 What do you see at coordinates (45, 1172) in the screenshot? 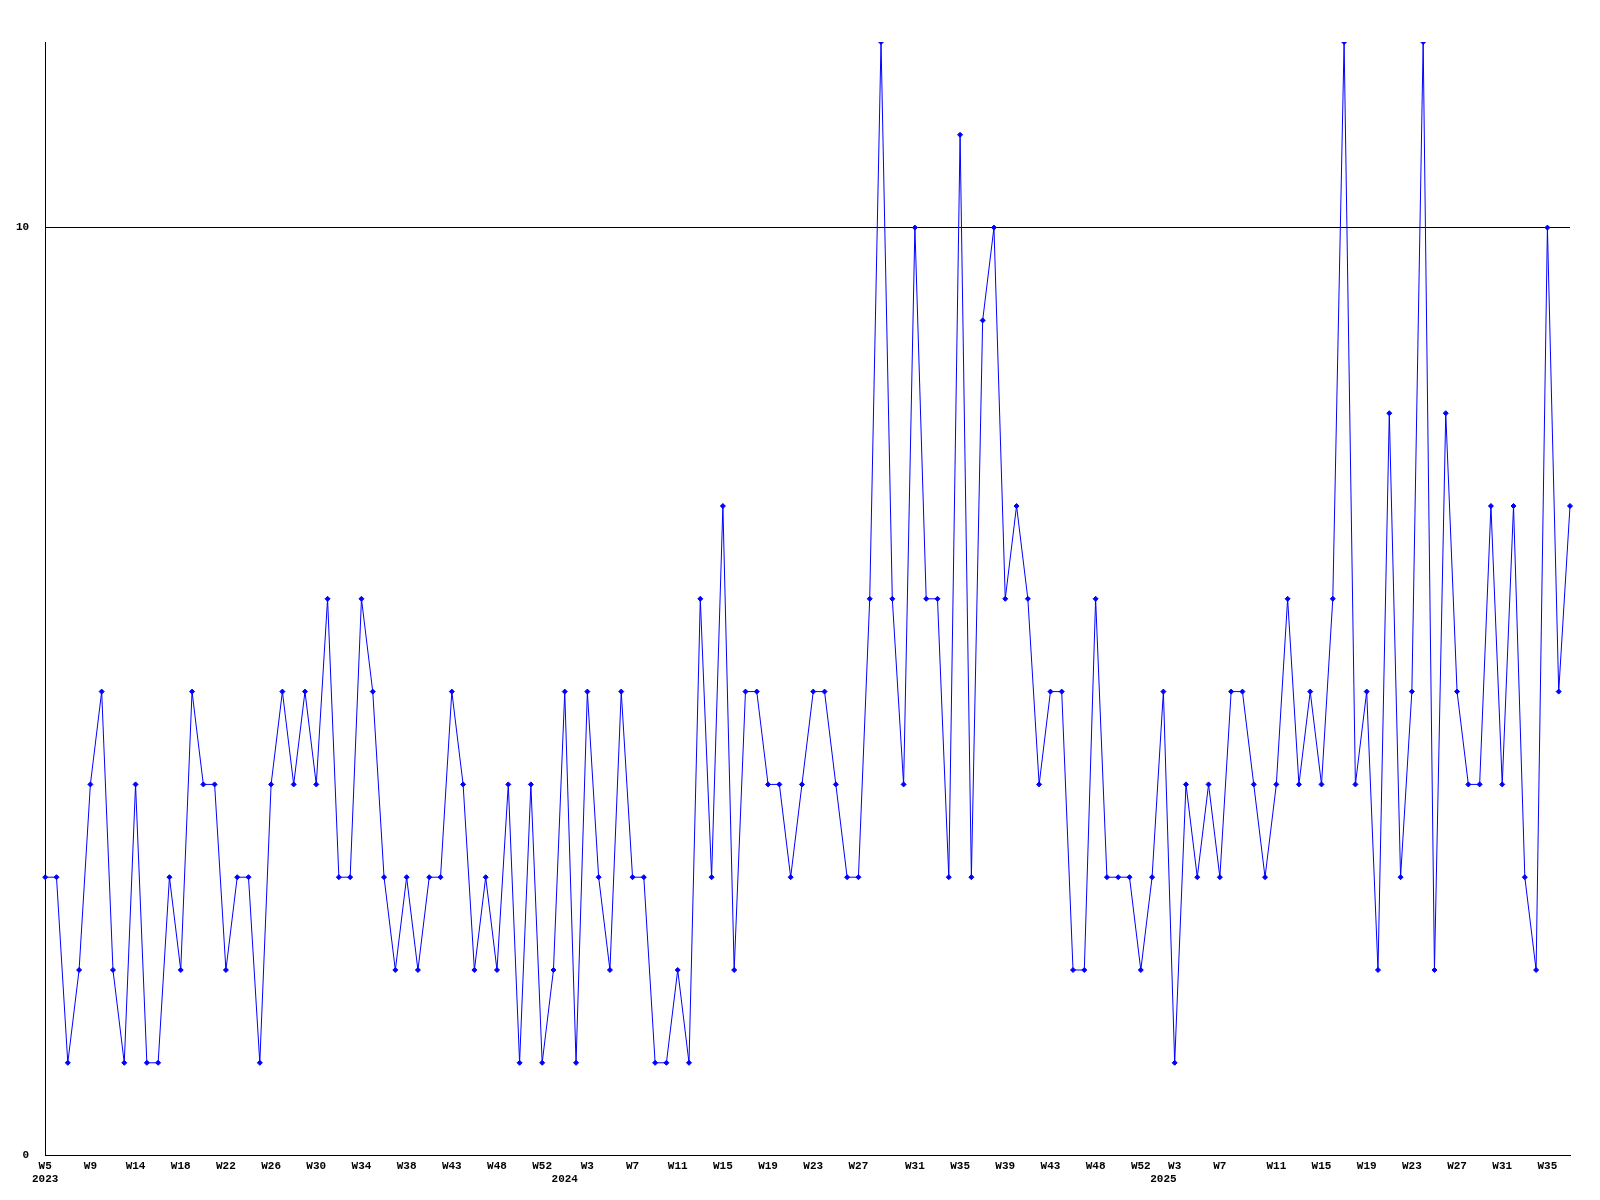
I see `x-tick-label: W5 2023` at bounding box center [45, 1172].